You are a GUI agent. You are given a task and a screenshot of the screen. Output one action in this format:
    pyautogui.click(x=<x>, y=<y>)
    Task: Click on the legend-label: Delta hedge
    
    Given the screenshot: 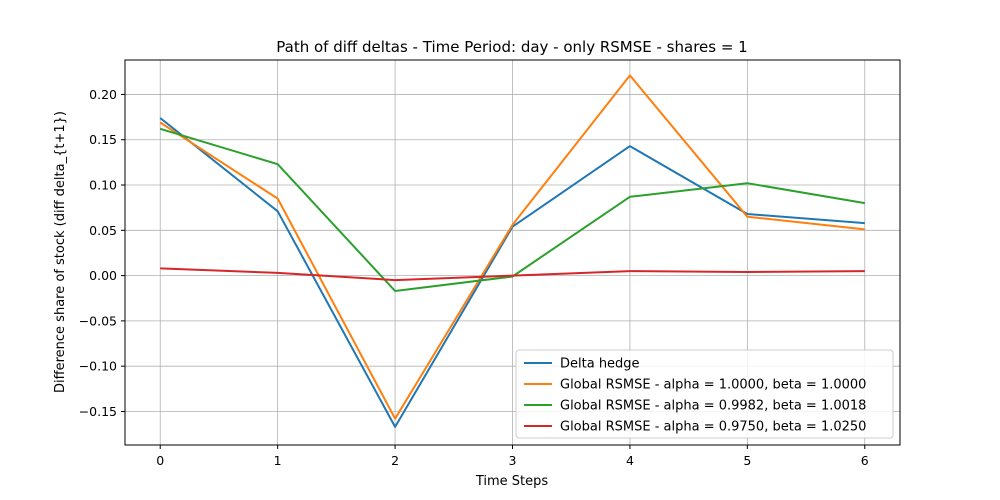 What is the action you would take?
    pyautogui.click(x=600, y=364)
    